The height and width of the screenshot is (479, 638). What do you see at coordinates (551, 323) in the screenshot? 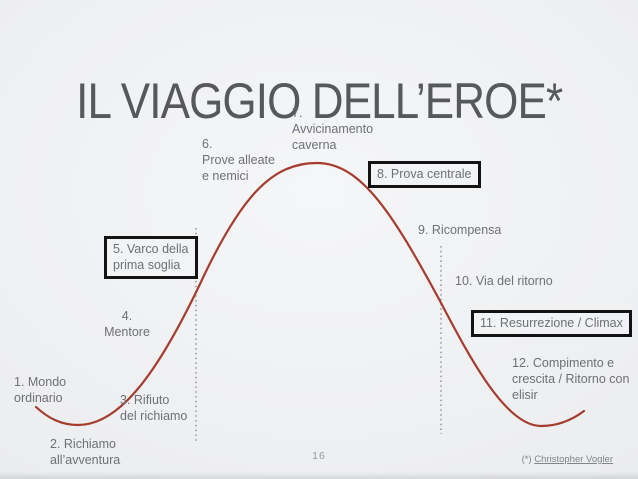
I see `stage-11-resurrezione-climax: 11. Resurrezione / Climax` at bounding box center [551, 323].